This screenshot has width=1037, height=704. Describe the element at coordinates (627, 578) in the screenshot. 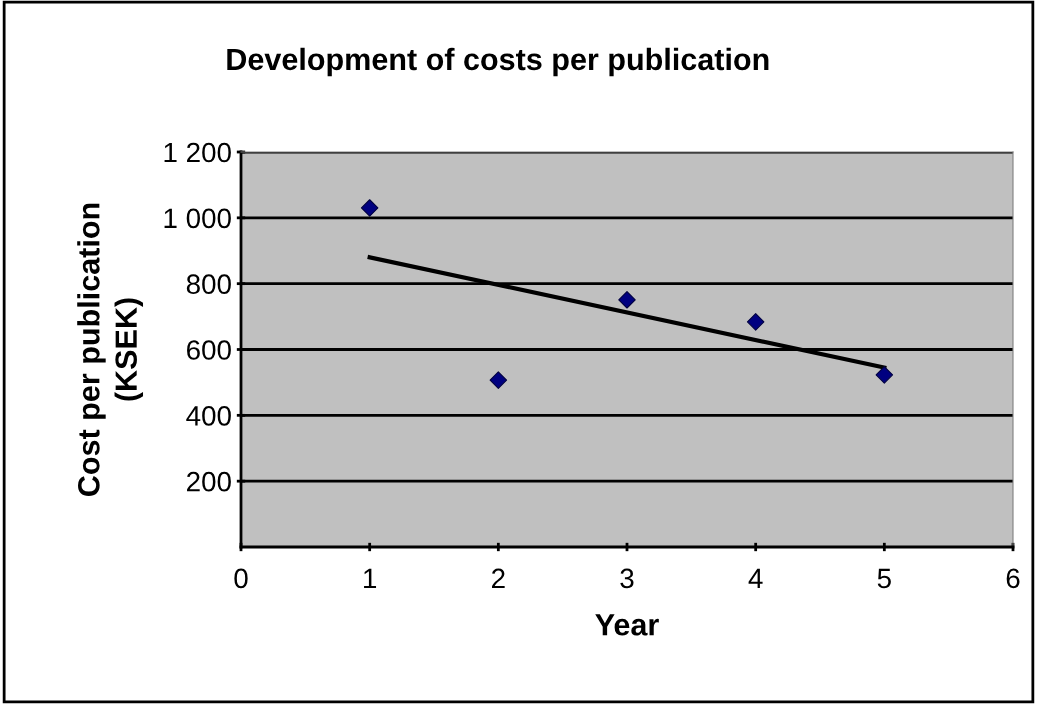

I see `x-tick-label: 3` at that location.